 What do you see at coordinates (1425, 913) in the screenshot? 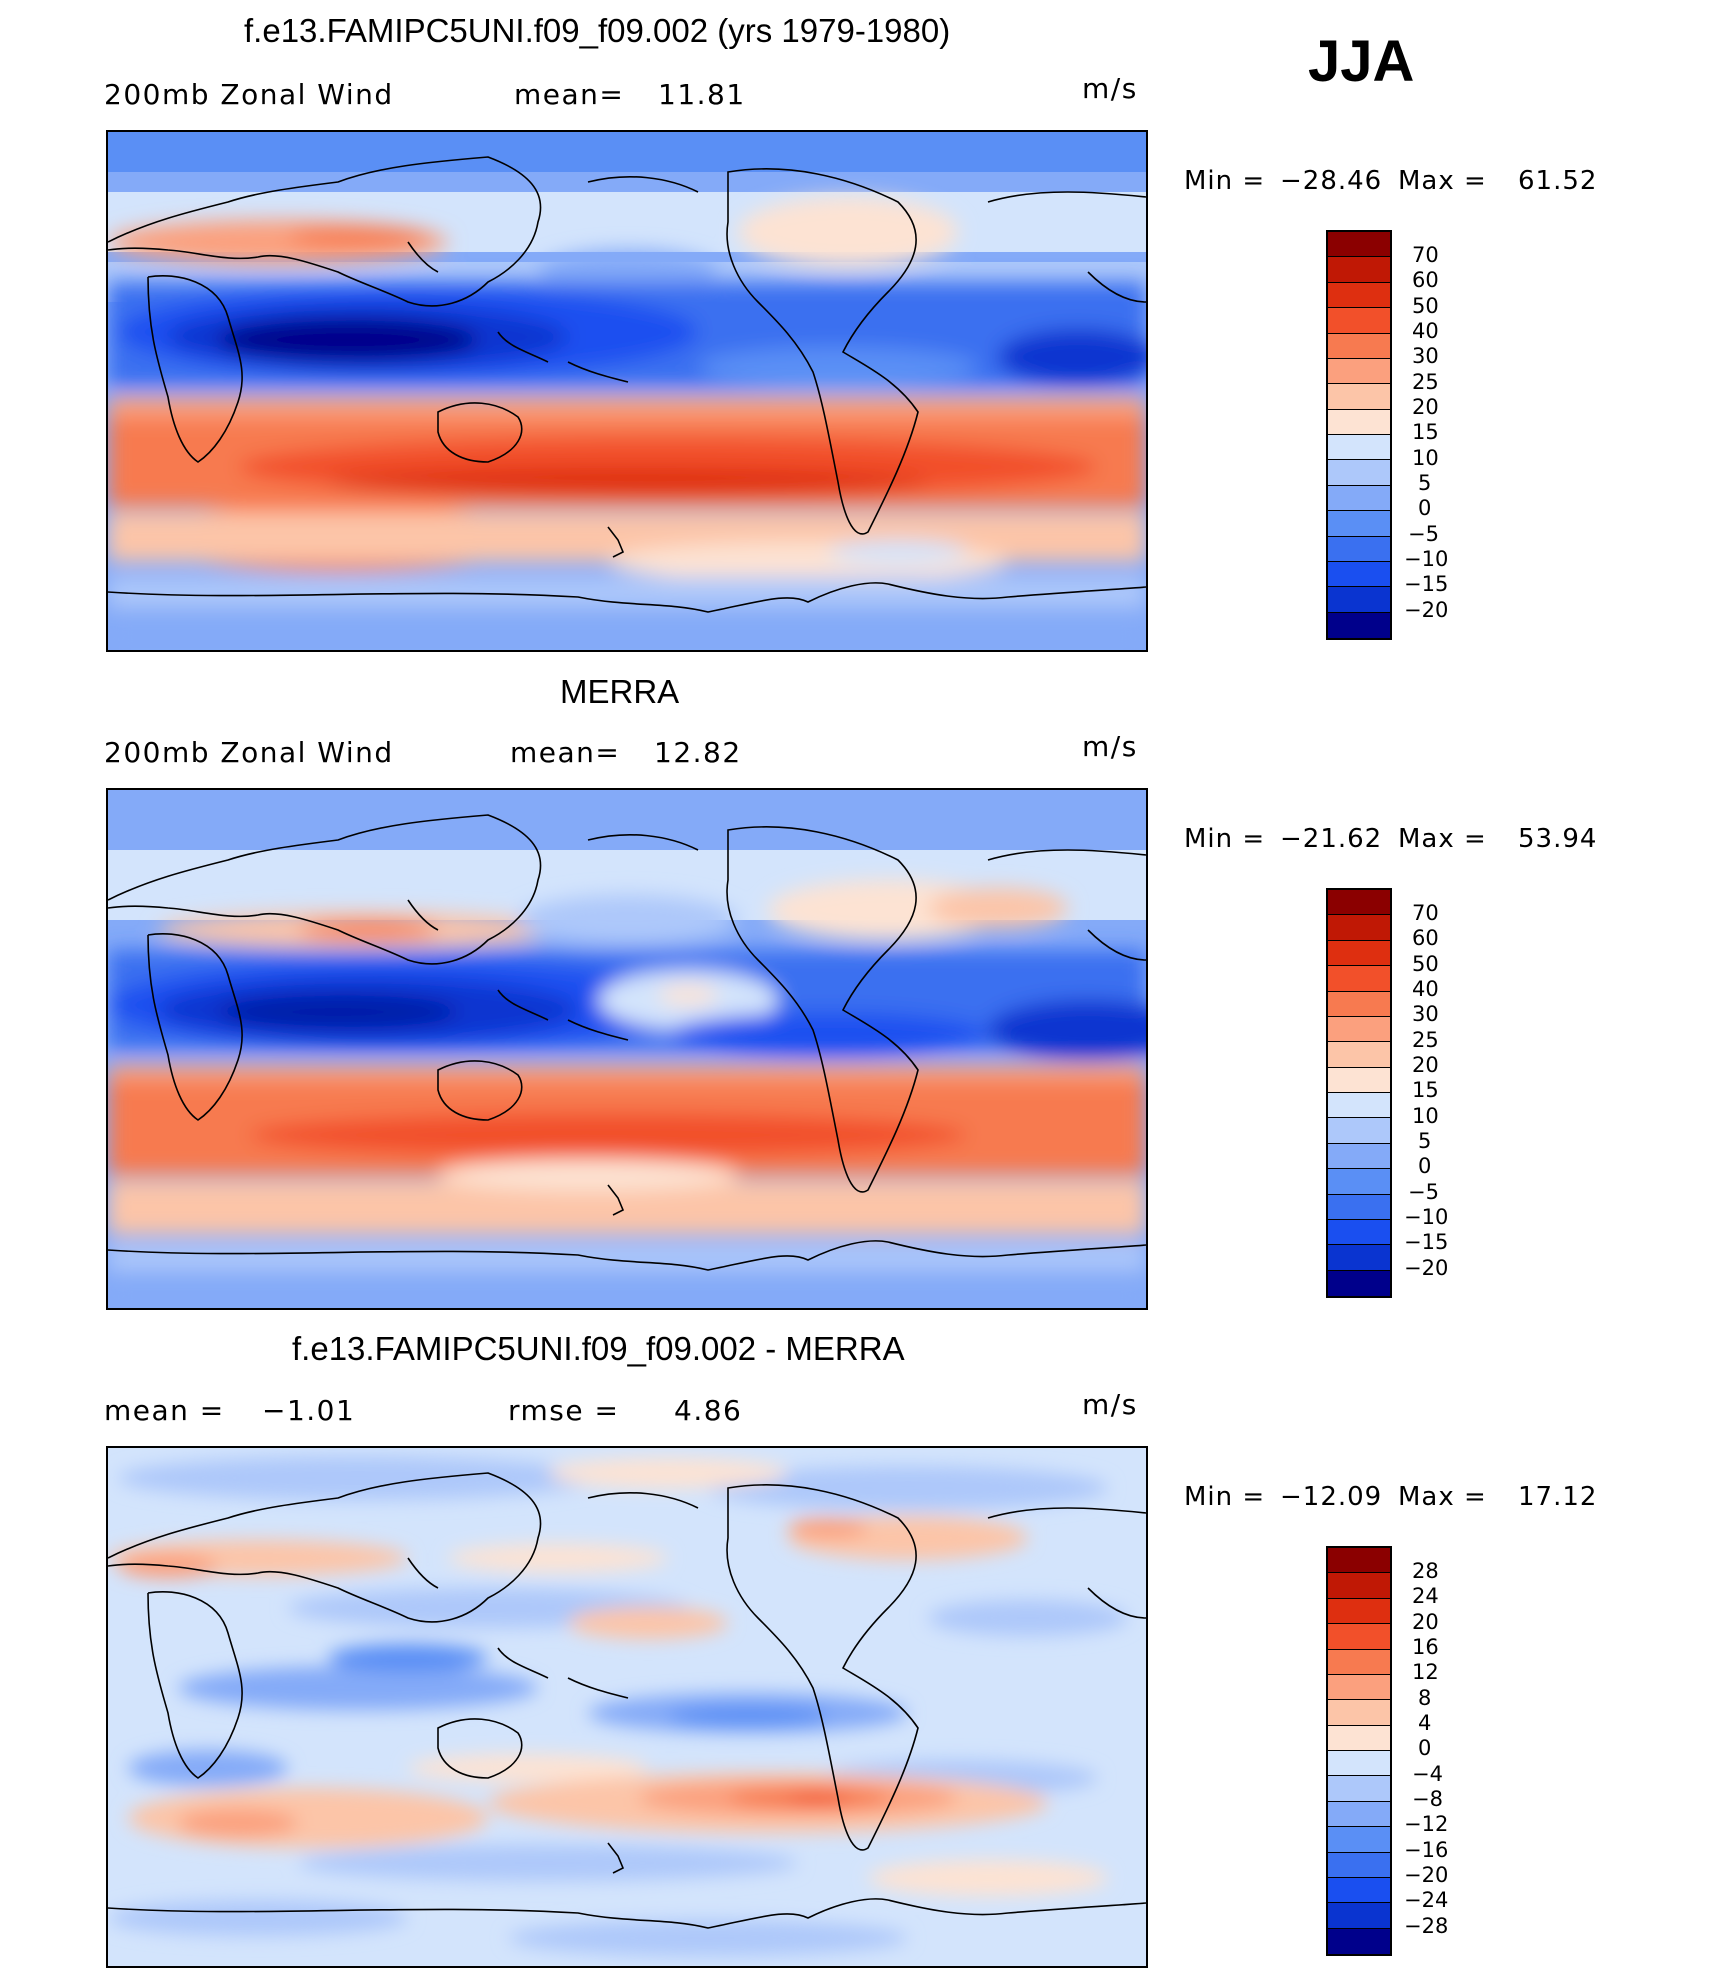
I see `colorbar-tick-label: 70` at bounding box center [1425, 913].